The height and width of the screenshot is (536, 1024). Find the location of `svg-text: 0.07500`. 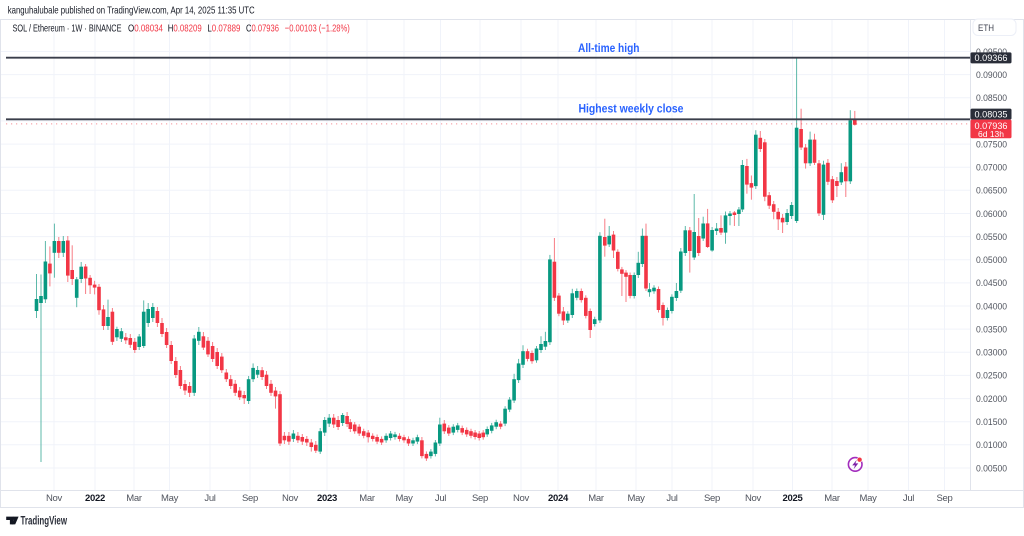

svg-text: 0.07500 is located at coordinates (991, 144).